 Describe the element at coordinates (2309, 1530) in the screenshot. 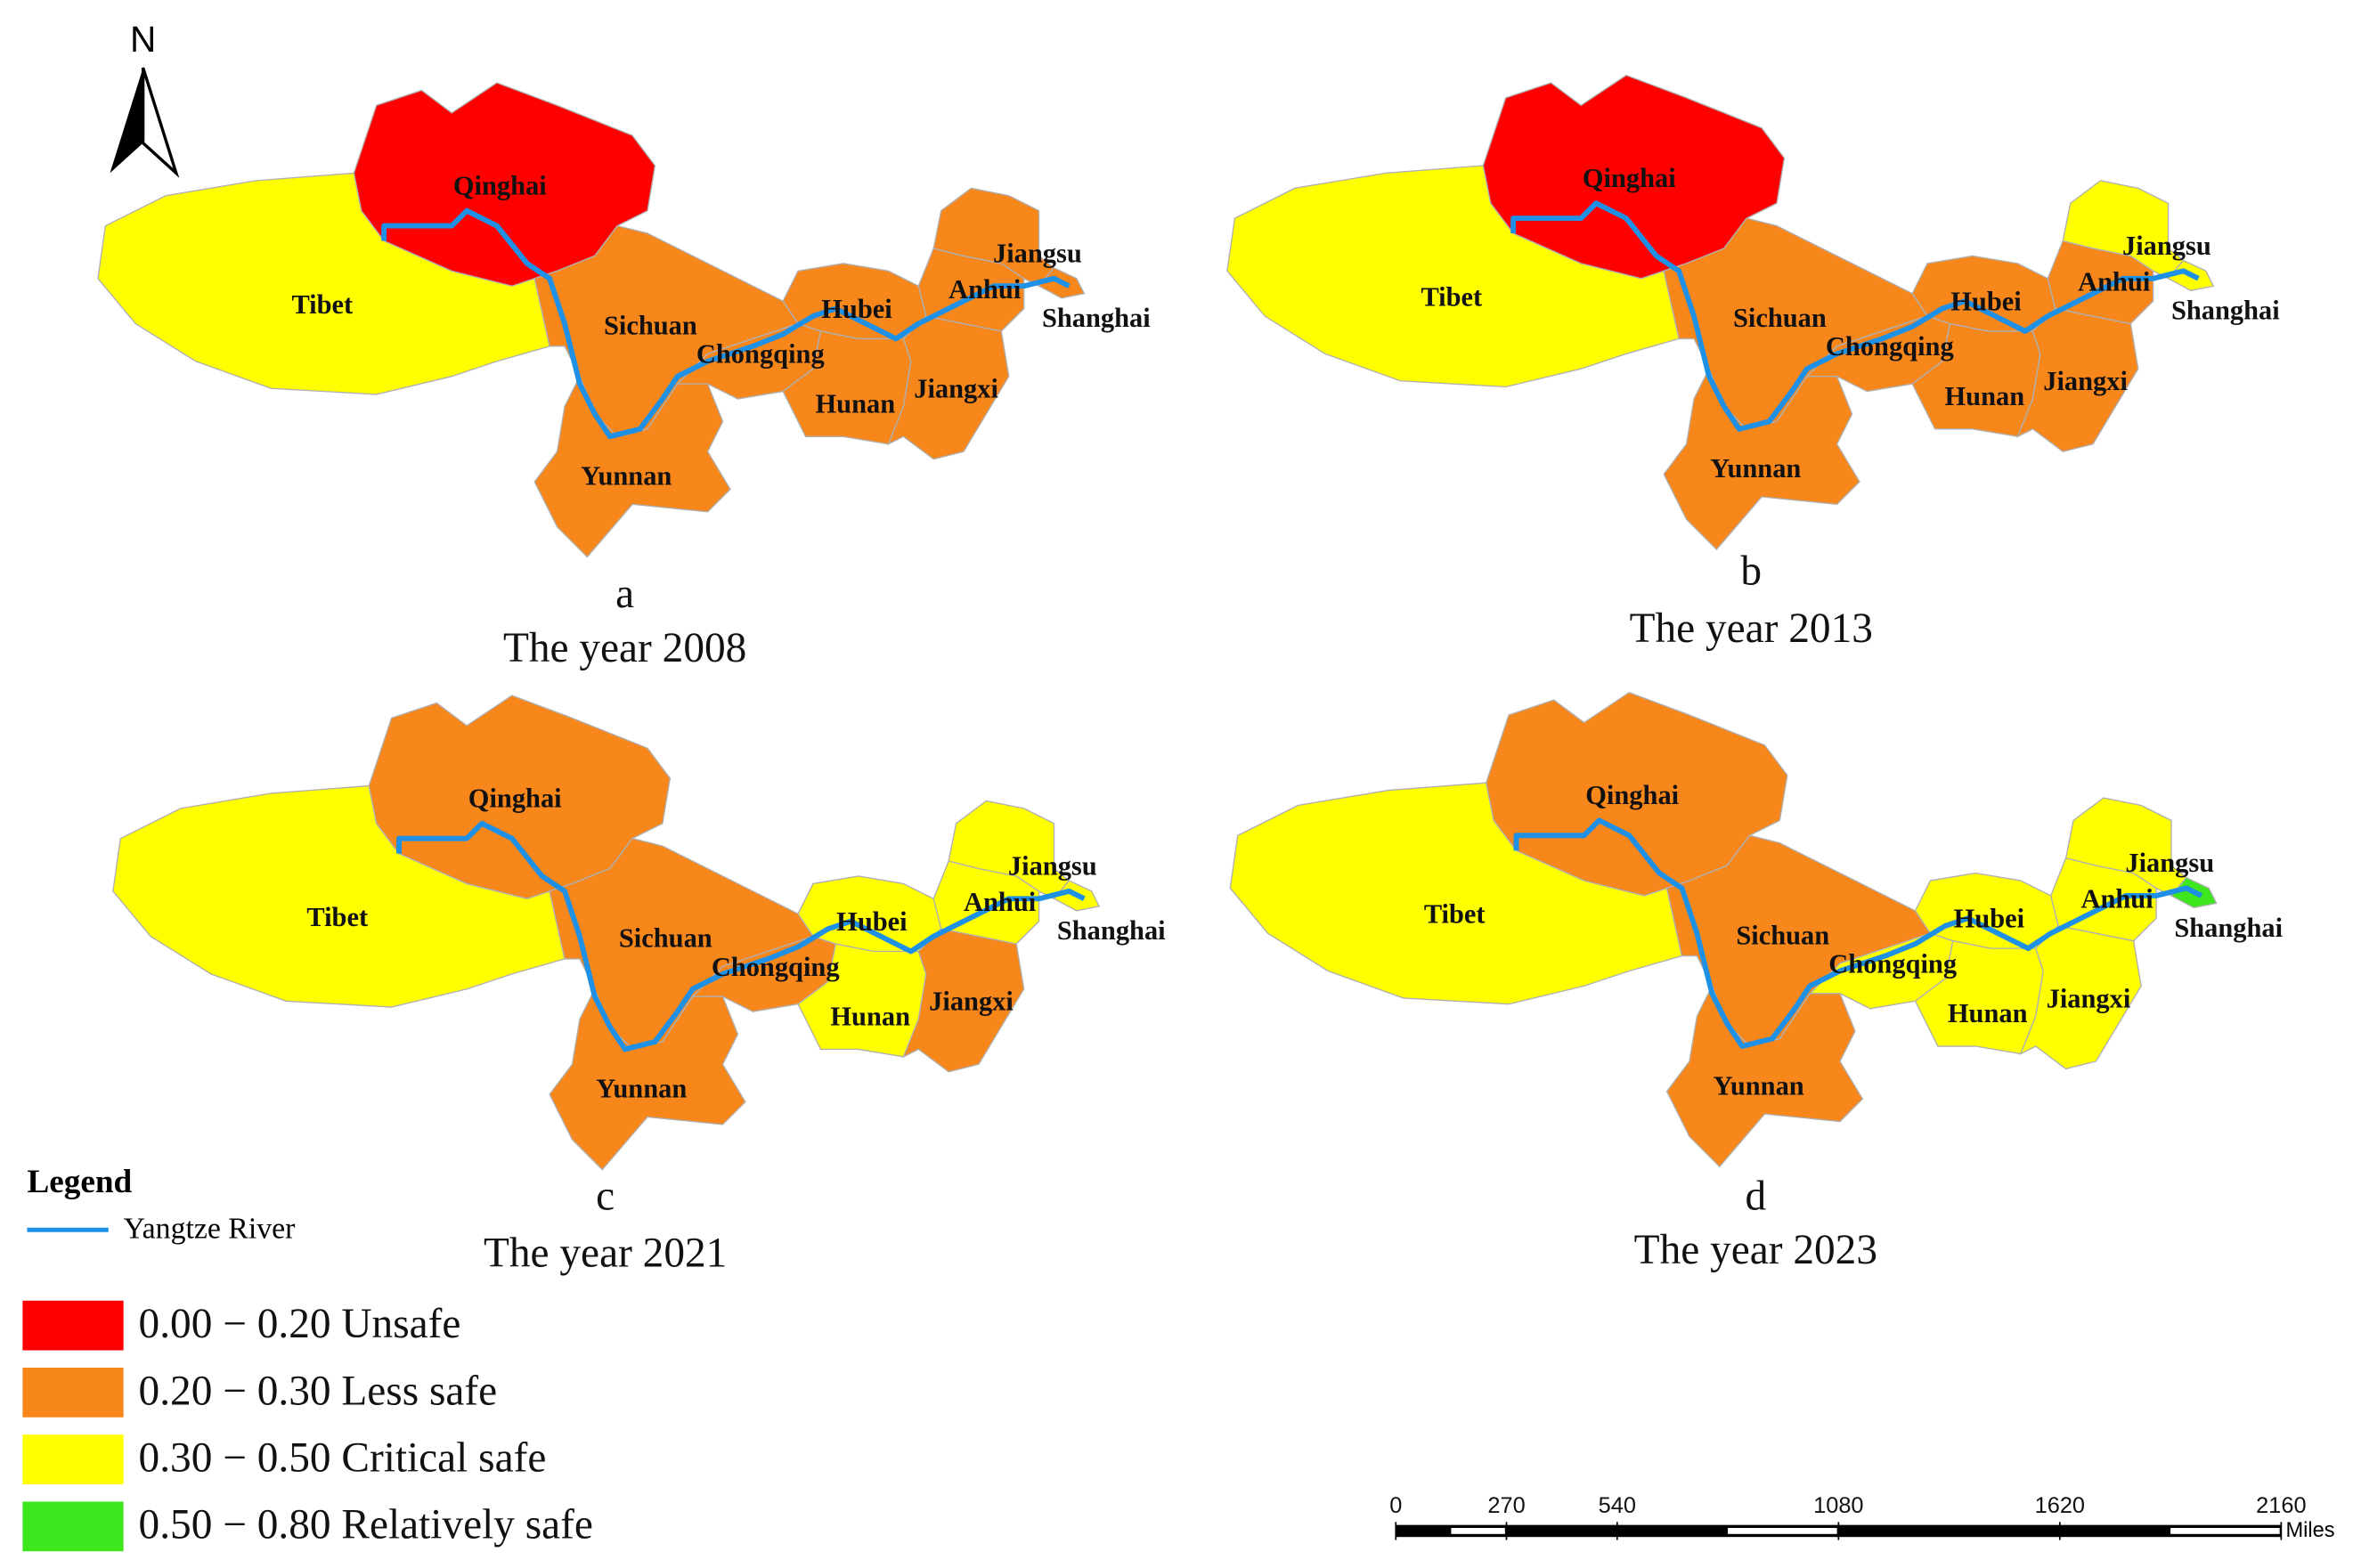

I see `scale-unit: Miles` at that location.